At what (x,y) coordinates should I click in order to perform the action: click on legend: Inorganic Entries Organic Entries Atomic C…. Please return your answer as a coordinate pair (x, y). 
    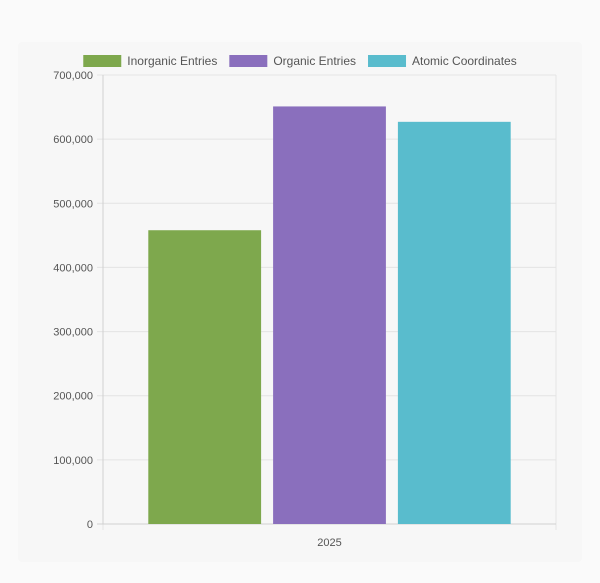
    Looking at the image, I should click on (300, 61).